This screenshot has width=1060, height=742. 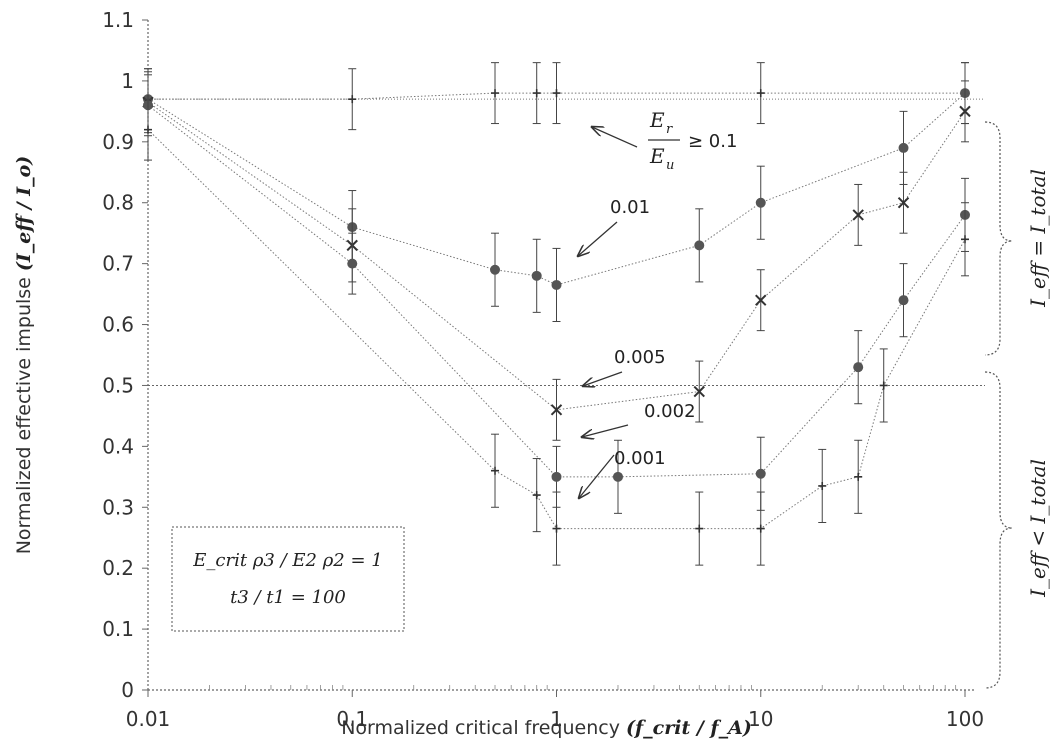 I want to click on y-tick-label: 1, so click(x=127, y=81).